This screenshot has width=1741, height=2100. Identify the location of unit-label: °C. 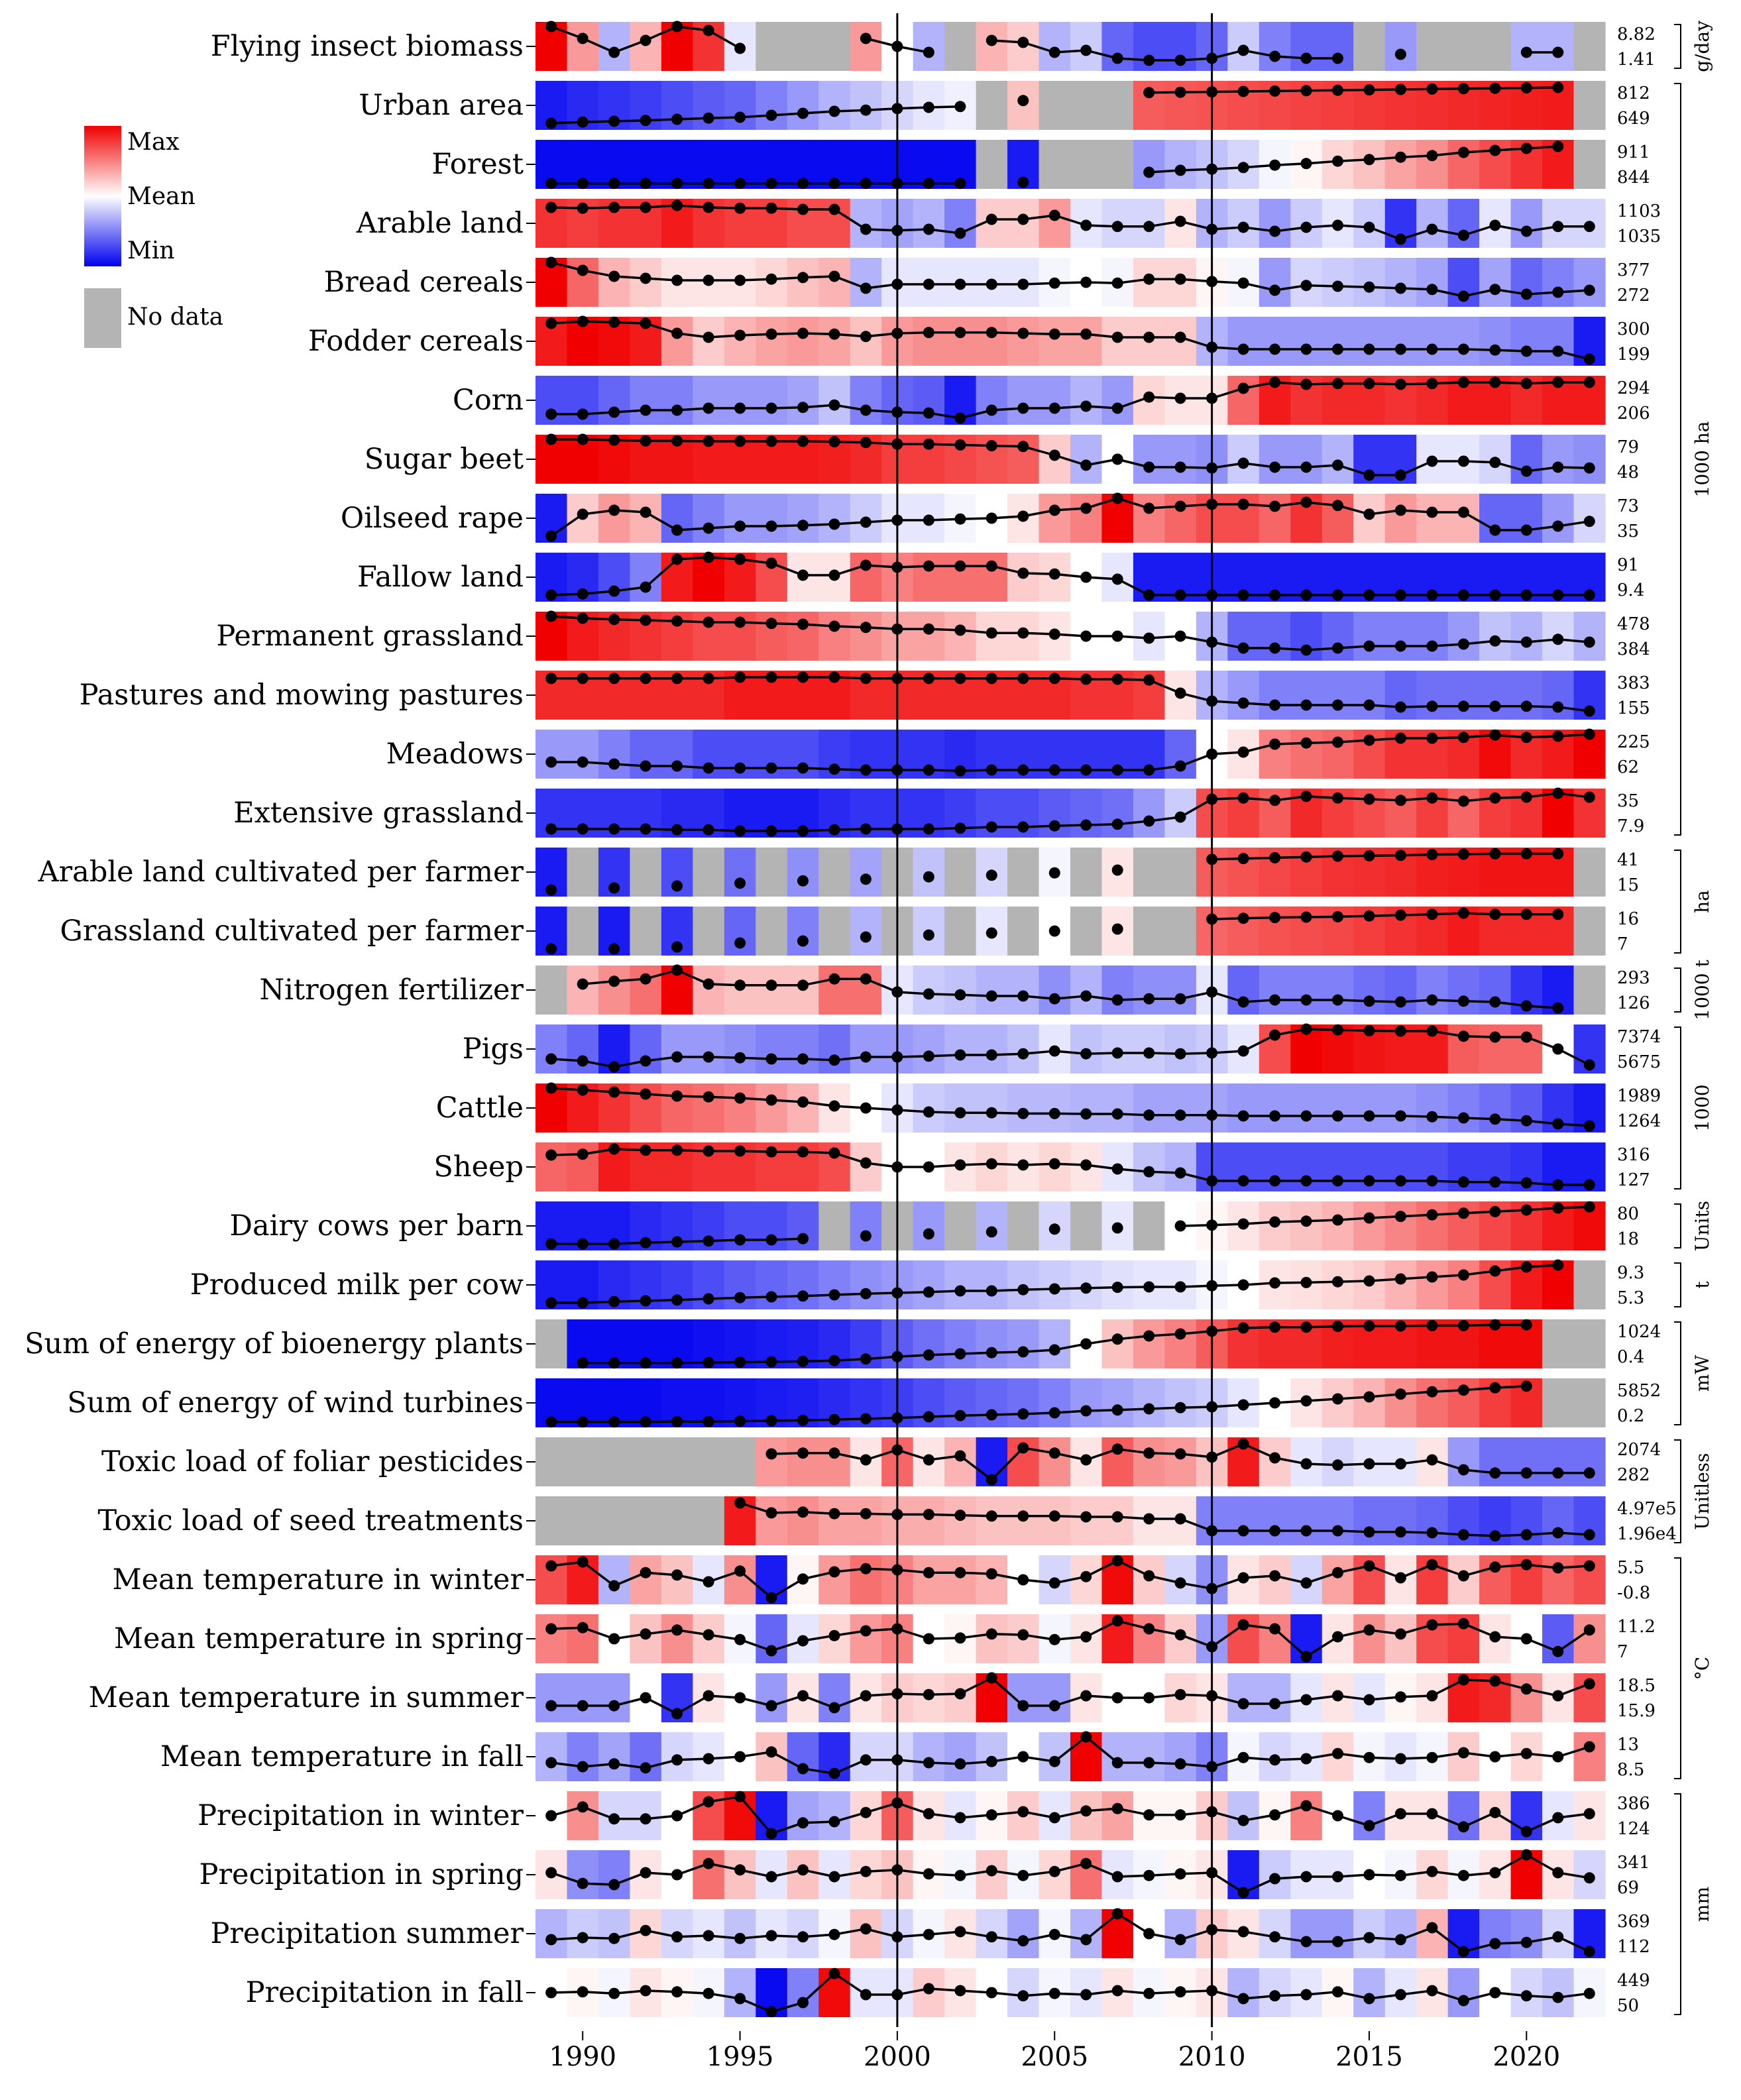
(1702, 1669).